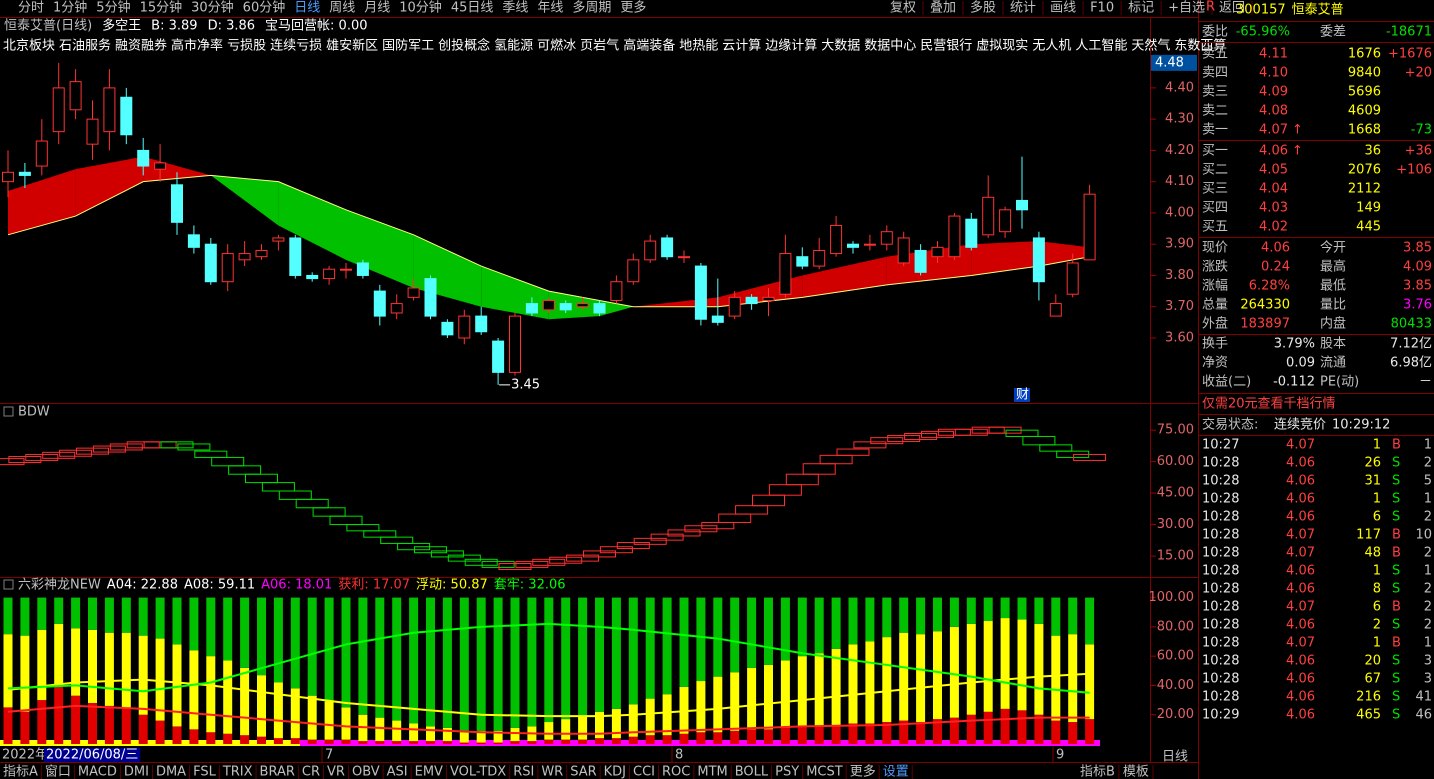 Image resolution: width=1434 pixels, height=779 pixels. What do you see at coordinates (896, 772) in the screenshot?
I see `indicator-tab: 设置` at bounding box center [896, 772].